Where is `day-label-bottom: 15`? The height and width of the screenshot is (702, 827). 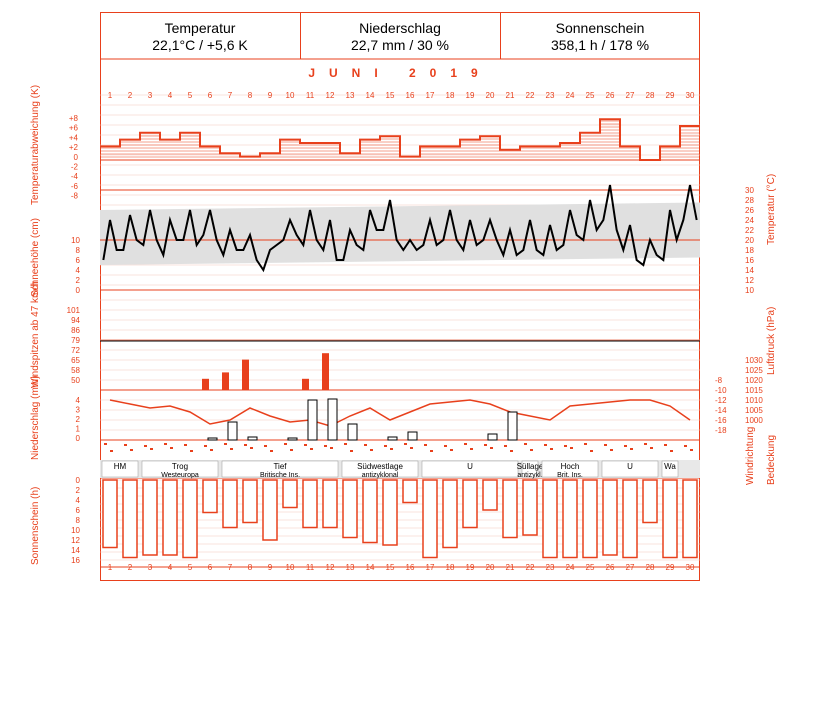 day-label-bottom: 15 is located at coordinates (390, 567).